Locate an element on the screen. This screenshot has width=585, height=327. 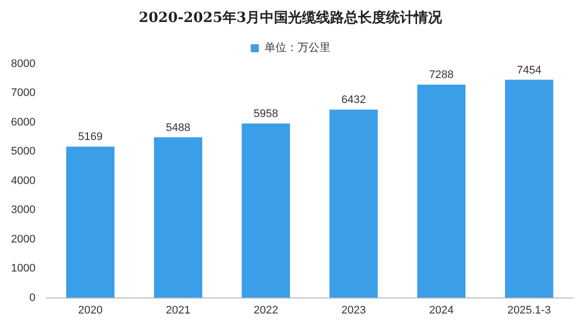
y-tick-label: 1000 is located at coordinates (23, 268).